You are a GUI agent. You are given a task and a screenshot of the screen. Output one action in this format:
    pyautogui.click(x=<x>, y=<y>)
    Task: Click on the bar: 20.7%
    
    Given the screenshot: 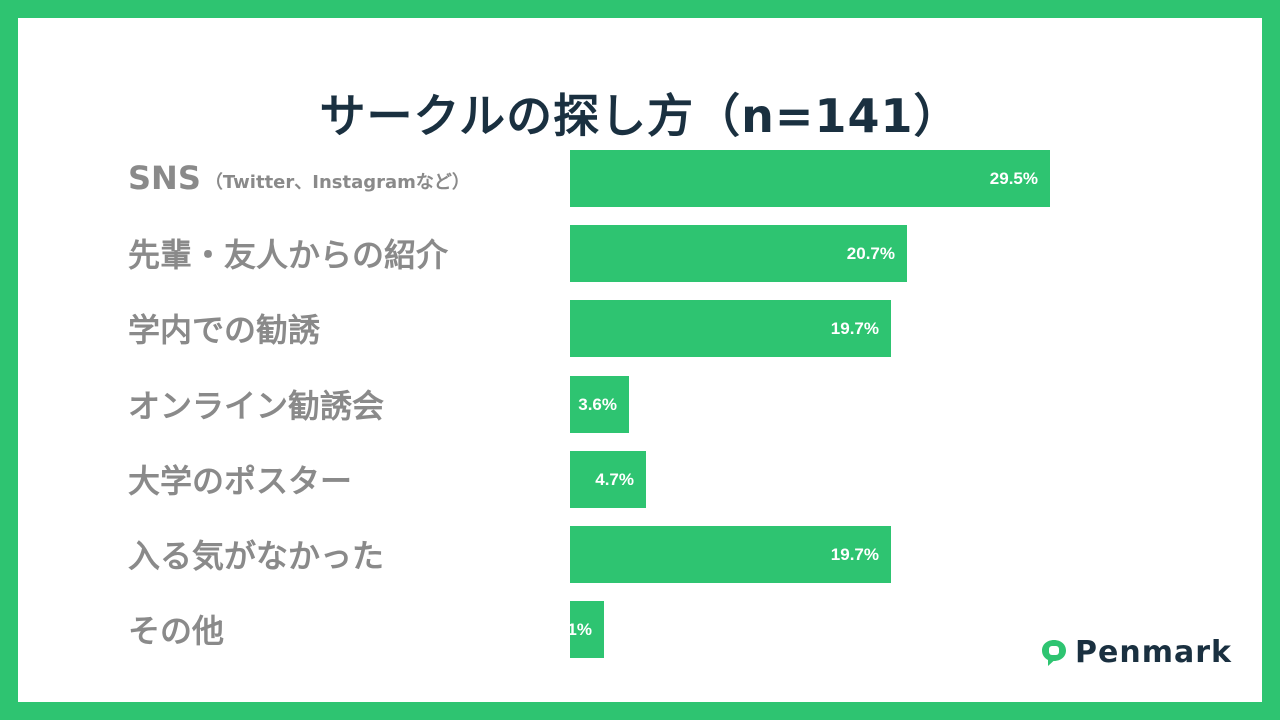 What is the action you would take?
    pyautogui.click(x=738, y=253)
    